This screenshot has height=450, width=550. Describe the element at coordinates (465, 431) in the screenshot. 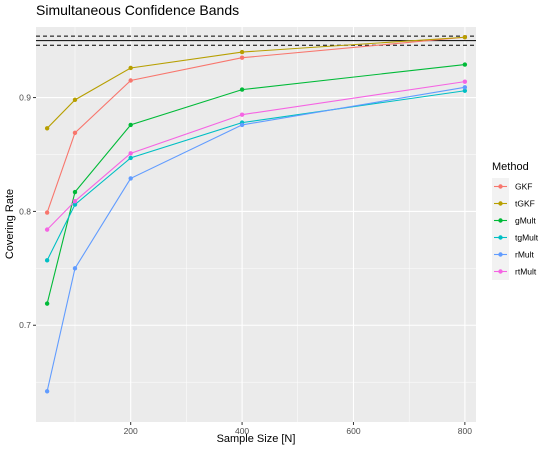

I see `x-tick-label: 800` at that location.